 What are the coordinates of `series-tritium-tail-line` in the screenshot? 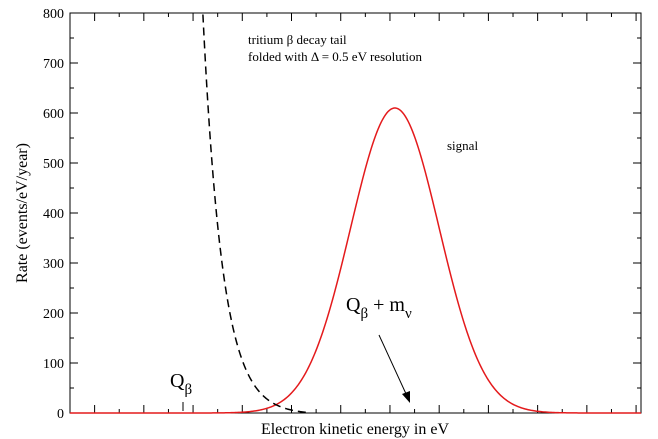 It's located at (254, 214).